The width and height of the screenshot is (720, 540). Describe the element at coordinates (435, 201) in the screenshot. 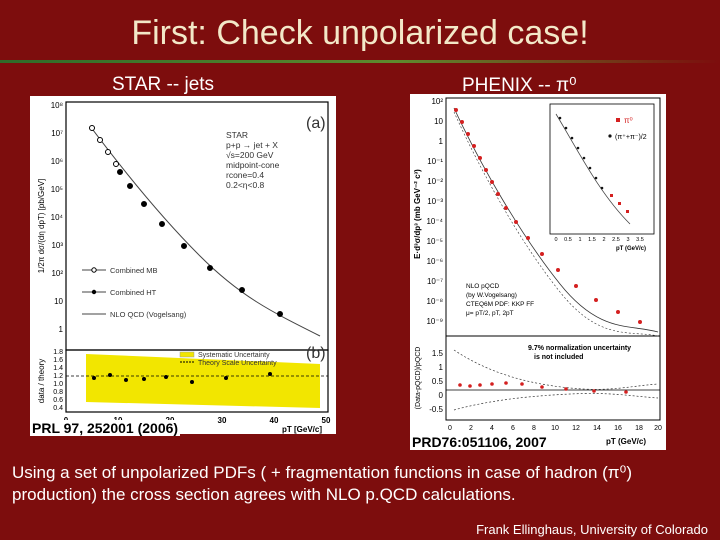

I see `phenix-ytick: 10⁻³` at that location.